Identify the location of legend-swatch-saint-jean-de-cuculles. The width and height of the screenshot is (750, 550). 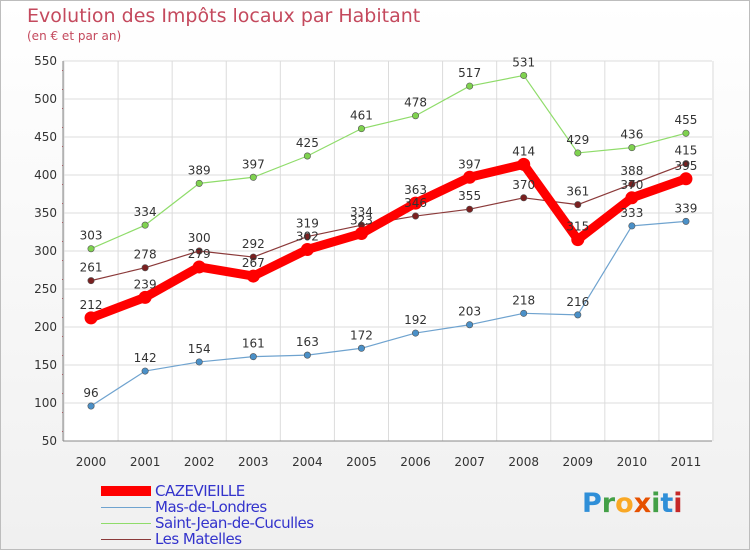
(126, 523).